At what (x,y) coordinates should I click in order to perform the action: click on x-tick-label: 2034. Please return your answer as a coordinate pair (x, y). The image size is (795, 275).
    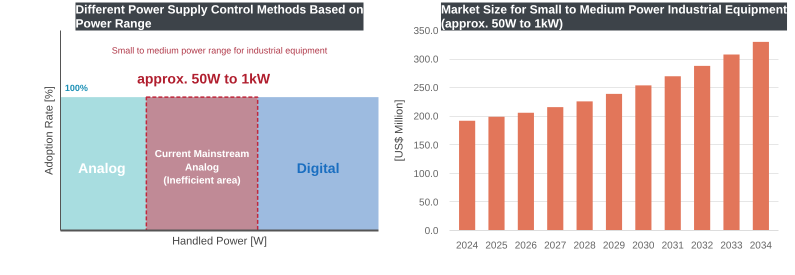
    Looking at the image, I should click on (761, 246).